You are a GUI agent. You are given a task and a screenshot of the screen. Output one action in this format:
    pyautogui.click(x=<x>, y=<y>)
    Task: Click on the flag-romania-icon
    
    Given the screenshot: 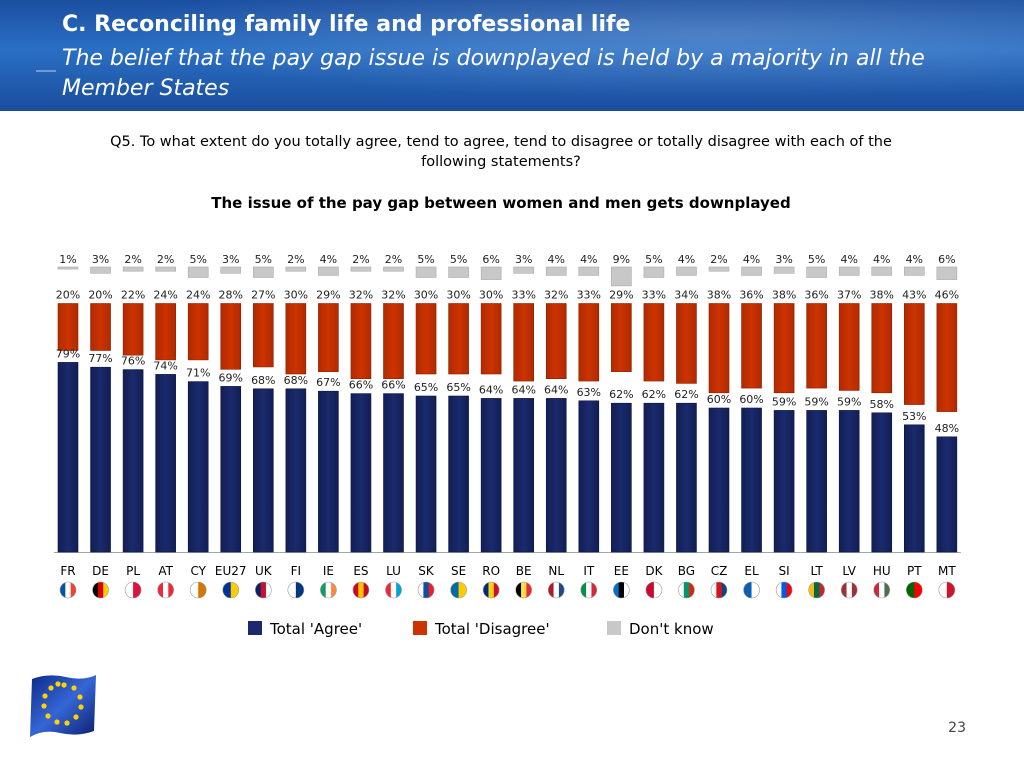 What is the action you would take?
    pyautogui.click(x=491, y=590)
    